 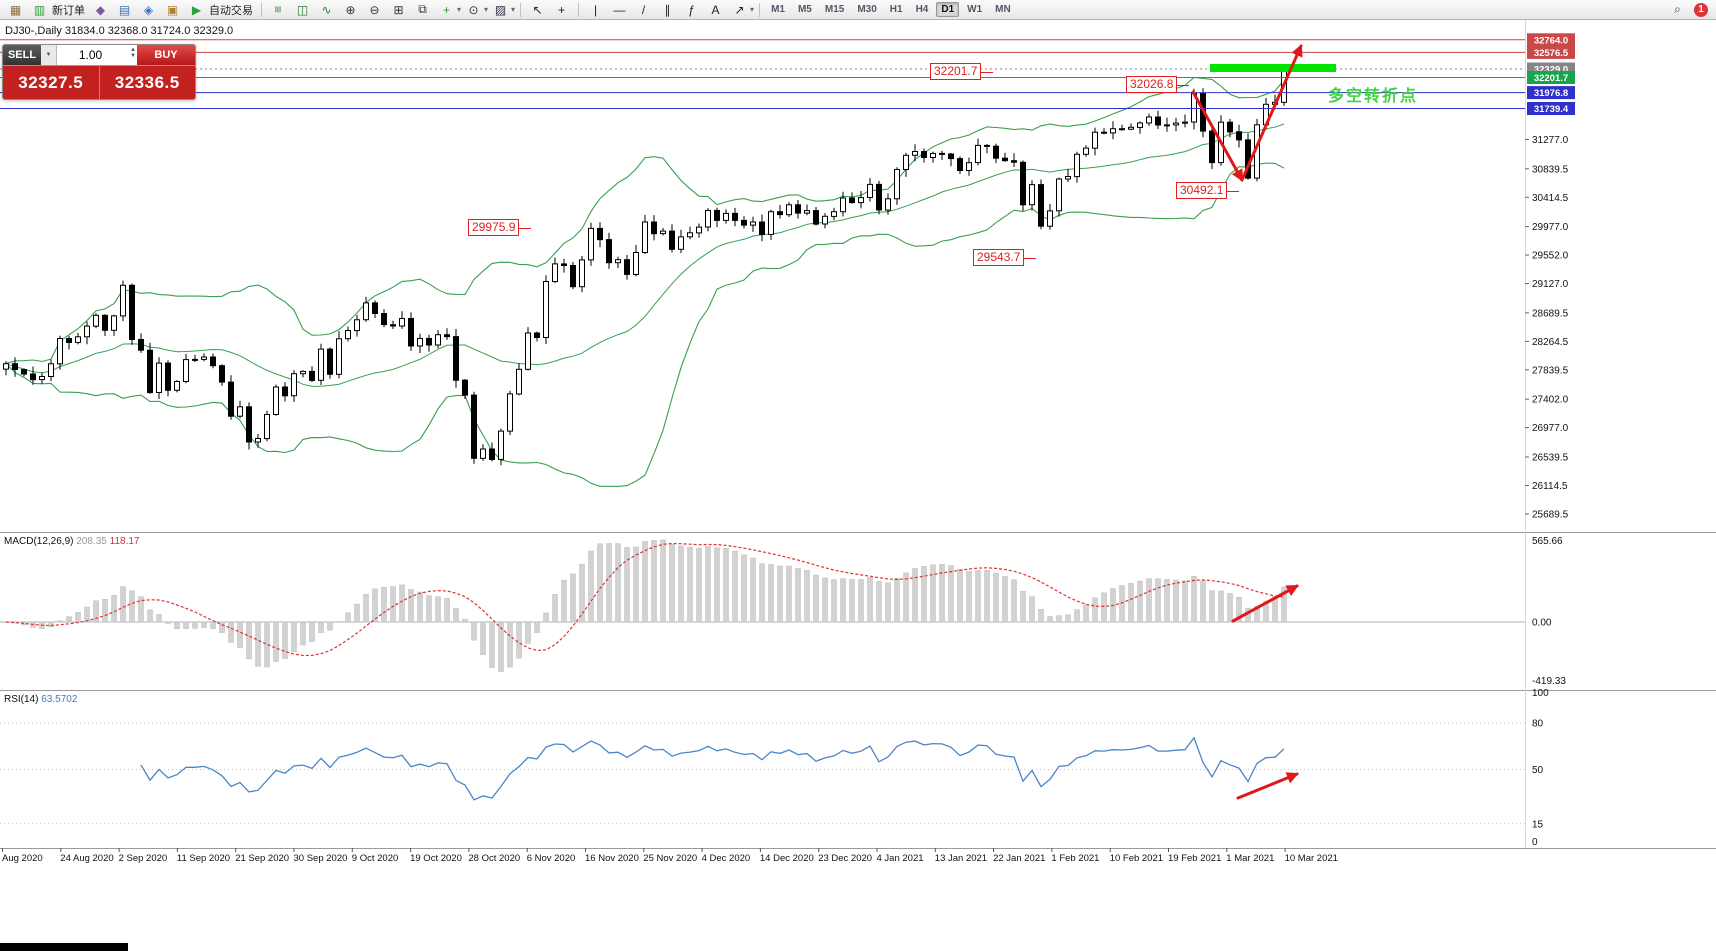 I want to click on zoom-out-icon: ⊖, so click(x=374, y=9).